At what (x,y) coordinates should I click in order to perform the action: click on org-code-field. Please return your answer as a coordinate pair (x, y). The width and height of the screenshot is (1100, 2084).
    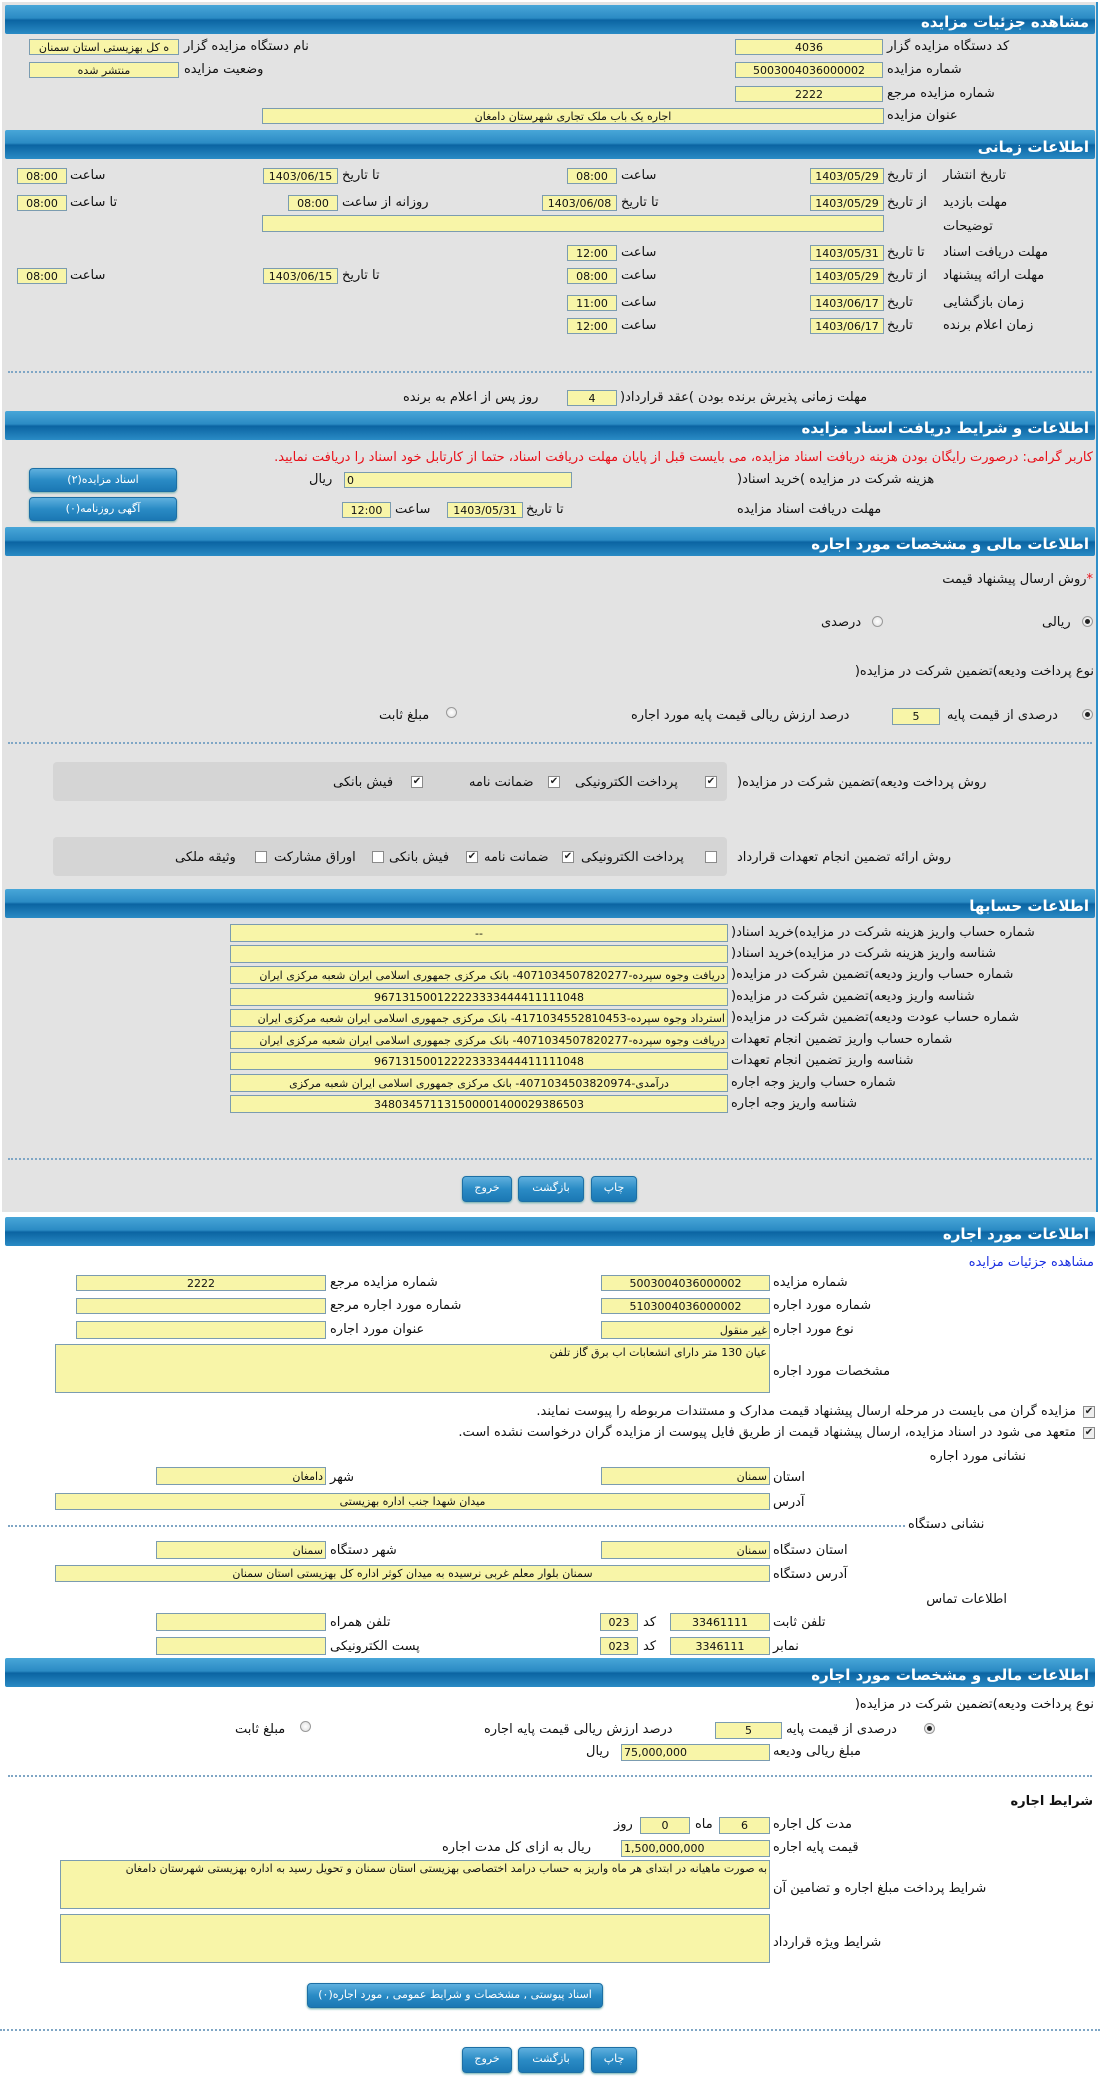
    Looking at the image, I should click on (809, 47).